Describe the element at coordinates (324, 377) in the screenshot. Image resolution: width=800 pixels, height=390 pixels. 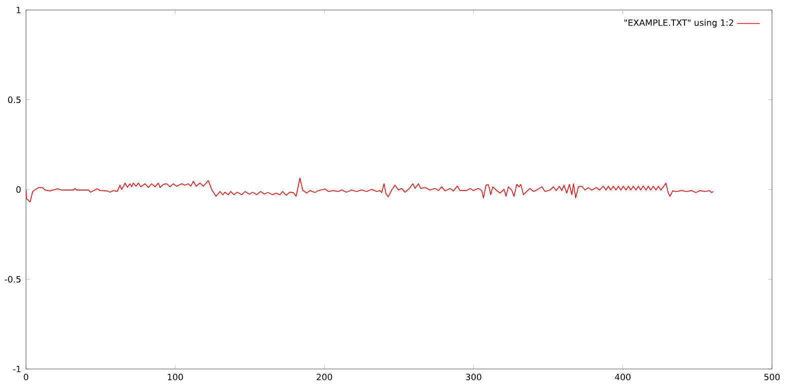
I see `x-tick-label: 200` at that location.